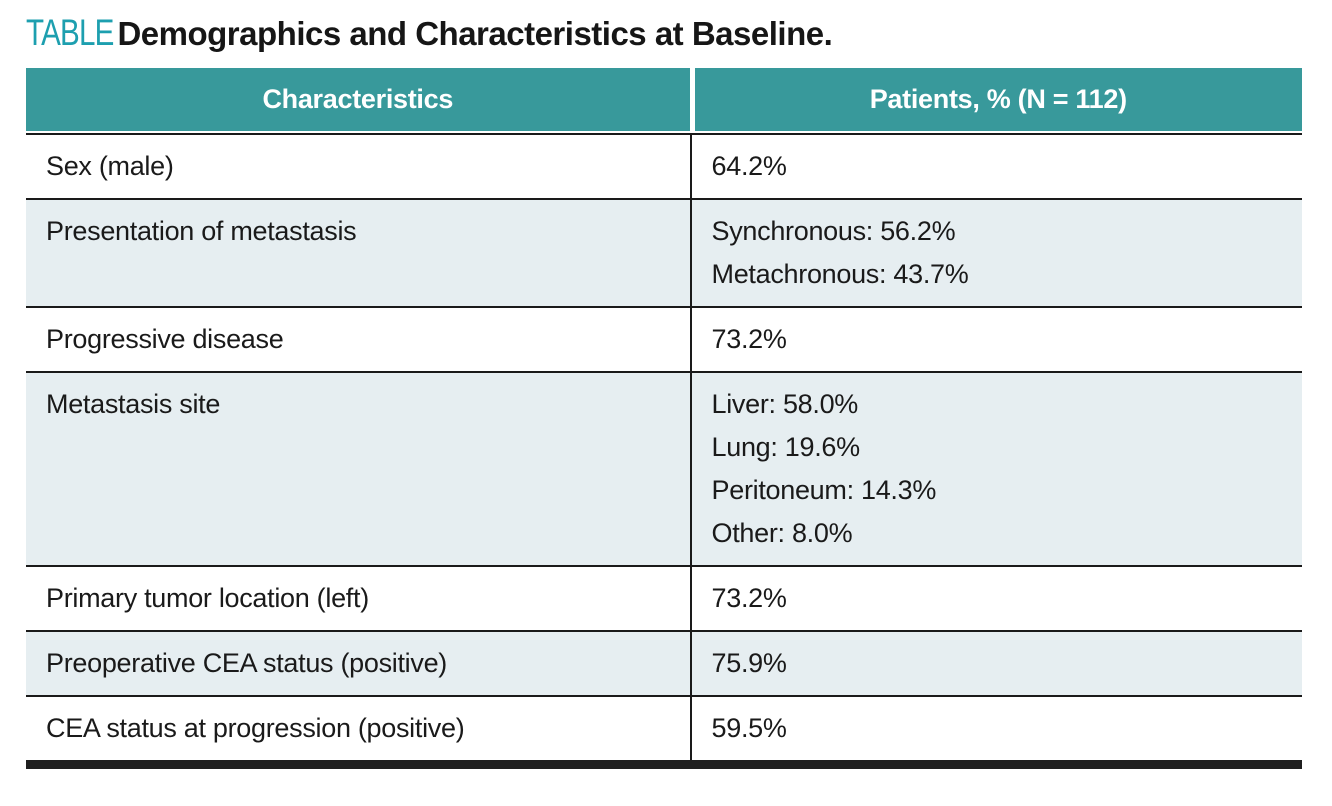  I want to click on value-line: Synchronous: 56.2%, so click(833, 231).